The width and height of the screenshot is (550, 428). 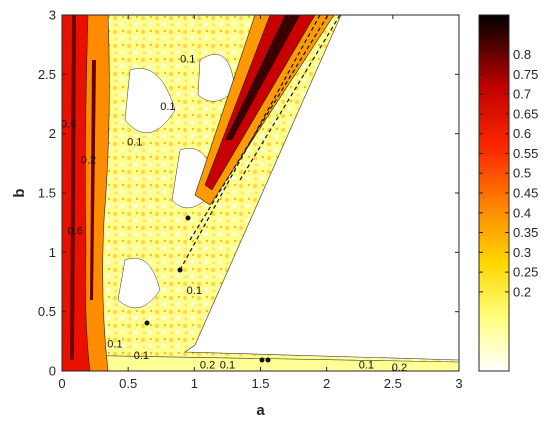 What do you see at coordinates (61, 383) in the screenshot?
I see `x-tick-label: 0` at bounding box center [61, 383].